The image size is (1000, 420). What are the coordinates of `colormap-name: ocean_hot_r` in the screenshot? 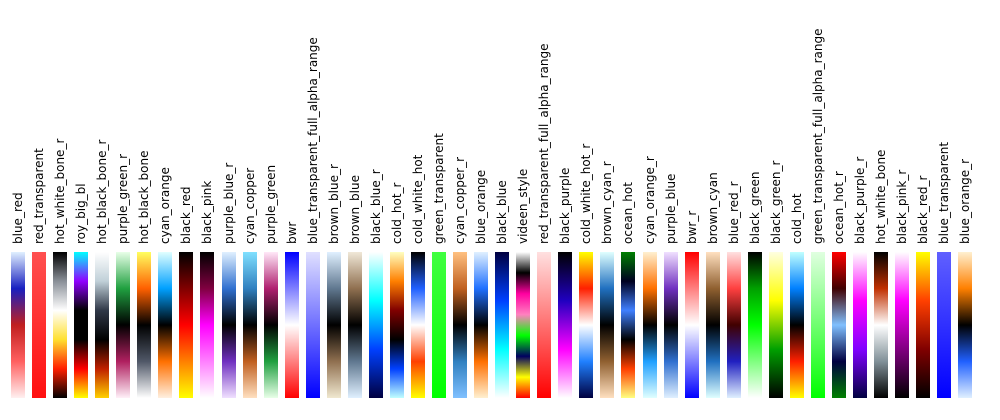 It's located at (838, 207).